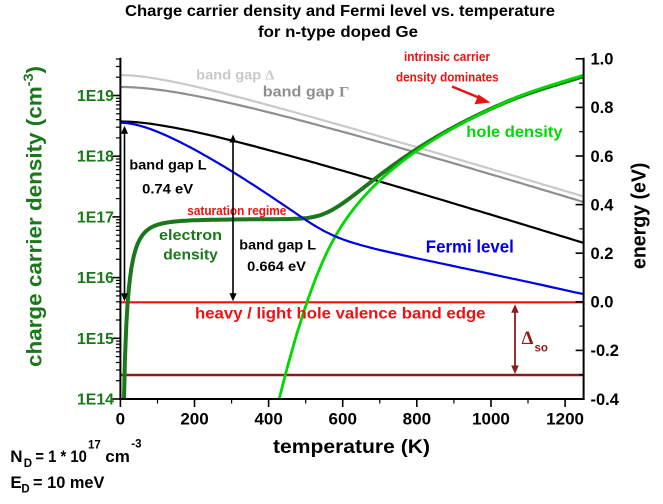  What do you see at coordinates (470, 247) in the screenshot?
I see `svg-text: Fermi level` at bounding box center [470, 247].